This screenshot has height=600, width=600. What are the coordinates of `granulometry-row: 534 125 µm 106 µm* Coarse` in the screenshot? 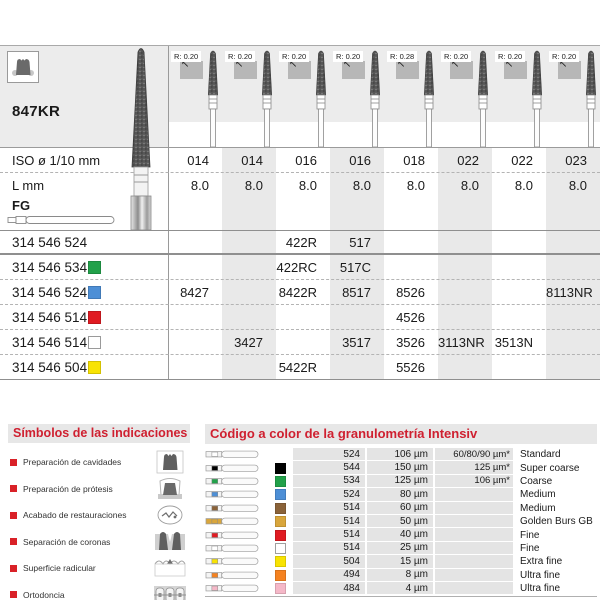 It's located at (401, 481).